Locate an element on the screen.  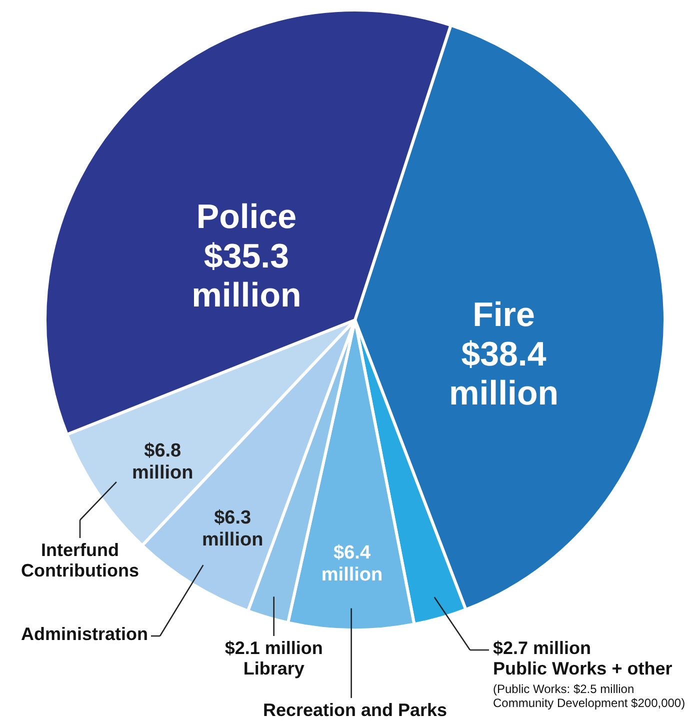
slice-label: Administration is located at coordinates (84, 634).